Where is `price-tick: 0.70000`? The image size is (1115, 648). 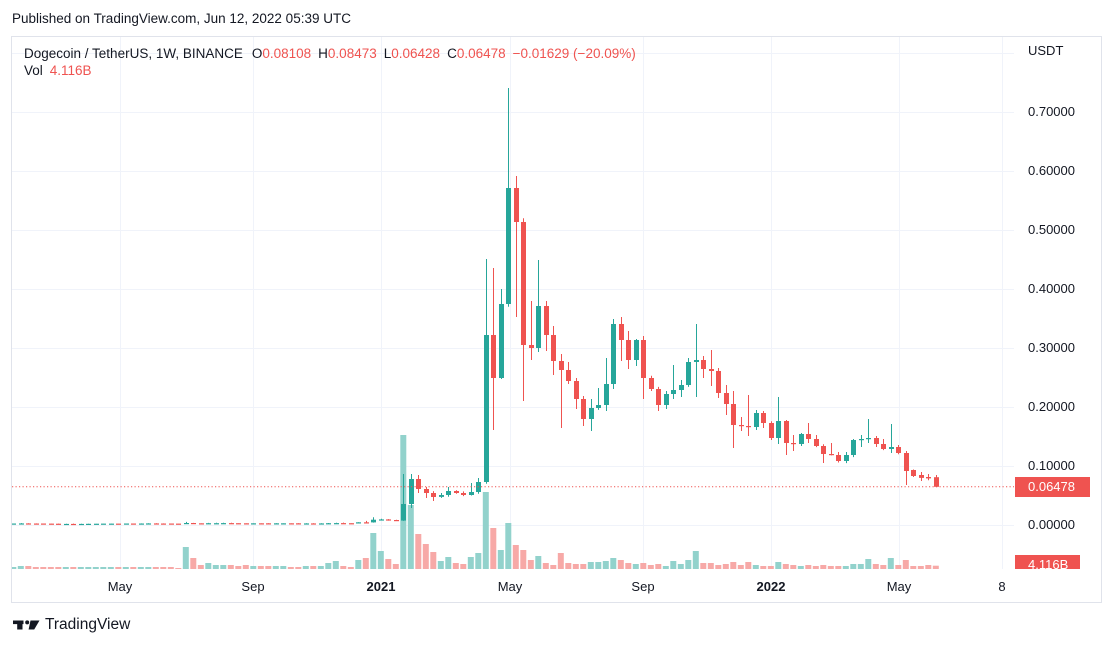 price-tick: 0.70000 is located at coordinates (1051, 111).